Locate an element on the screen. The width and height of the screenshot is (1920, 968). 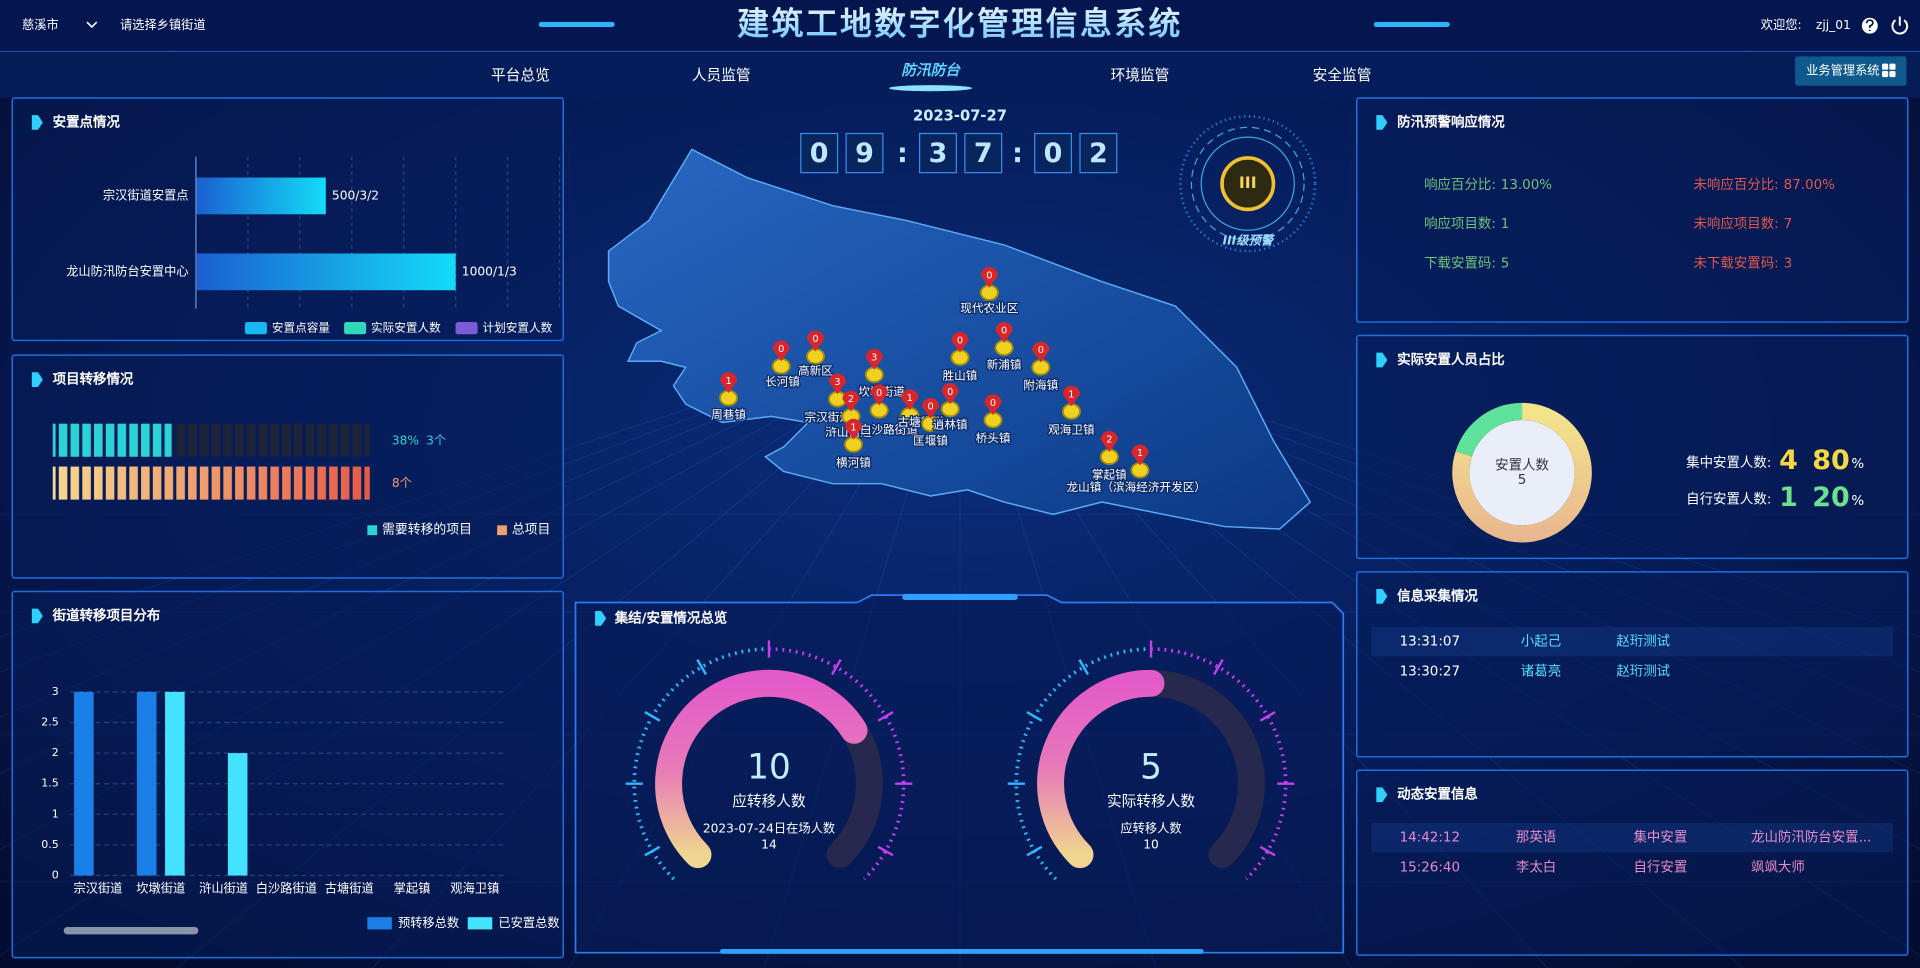
town-name: 掌起镇 is located at coordinates (1109, 475).